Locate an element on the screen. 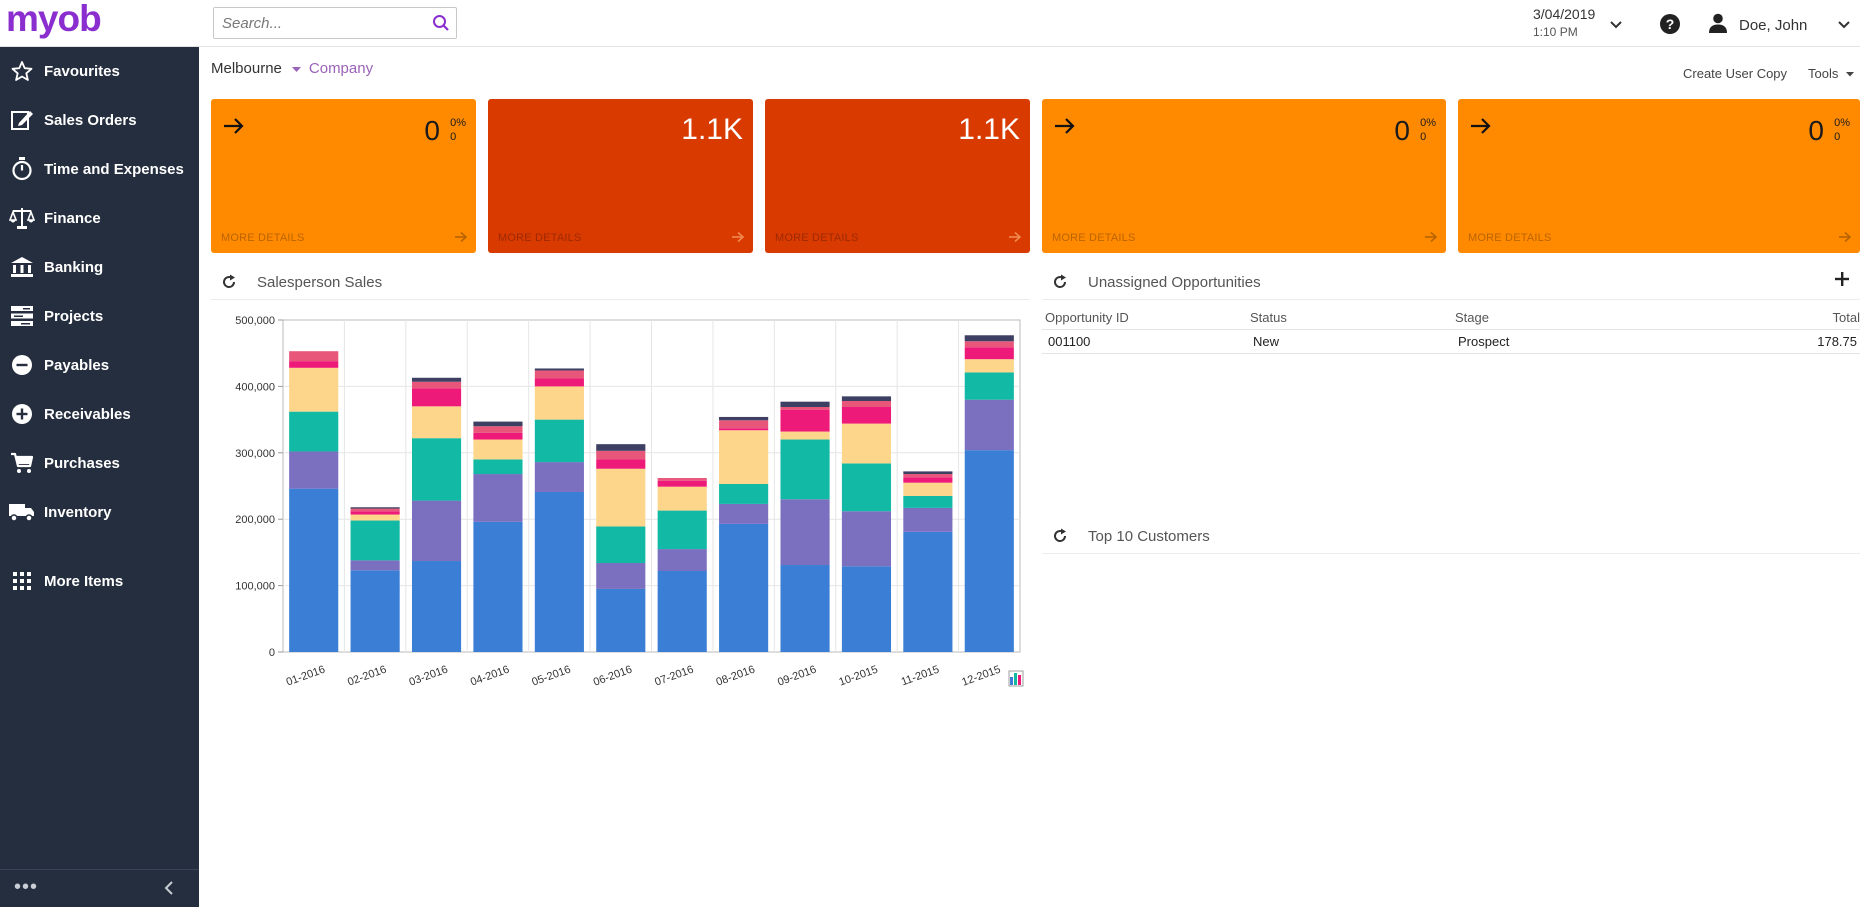 The image size is (1860, 907). x-tick-label: 10-2015 is located at coordinates (858, 676).